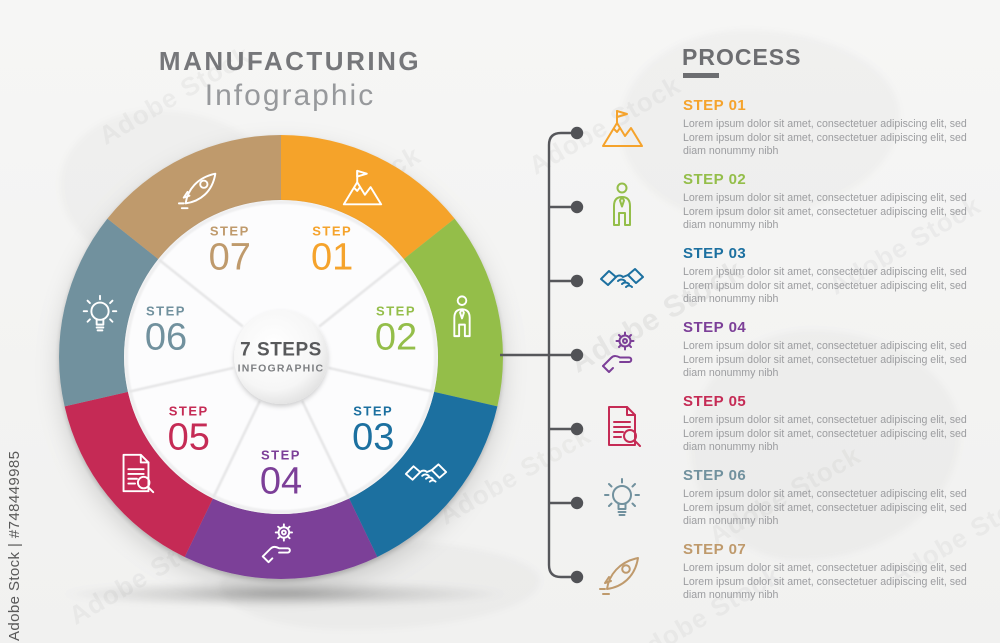 The height and width of the screenshot is (643, 1000). Describe the element at coordinates (622, 574) in the screenshot. I see `rocket-icon` at that location.